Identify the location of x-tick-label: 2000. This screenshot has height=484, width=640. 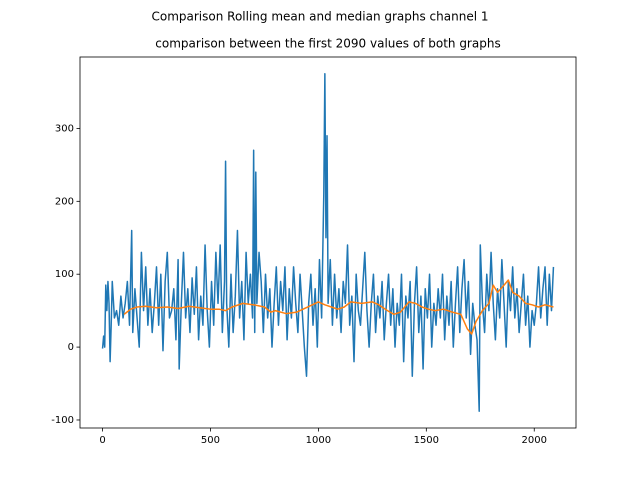
(534, 440).